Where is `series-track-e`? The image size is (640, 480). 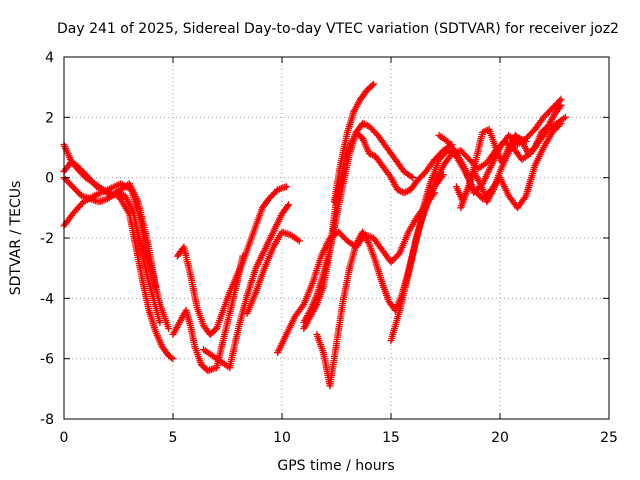 series-track-e is located at coordinates (208, 313).